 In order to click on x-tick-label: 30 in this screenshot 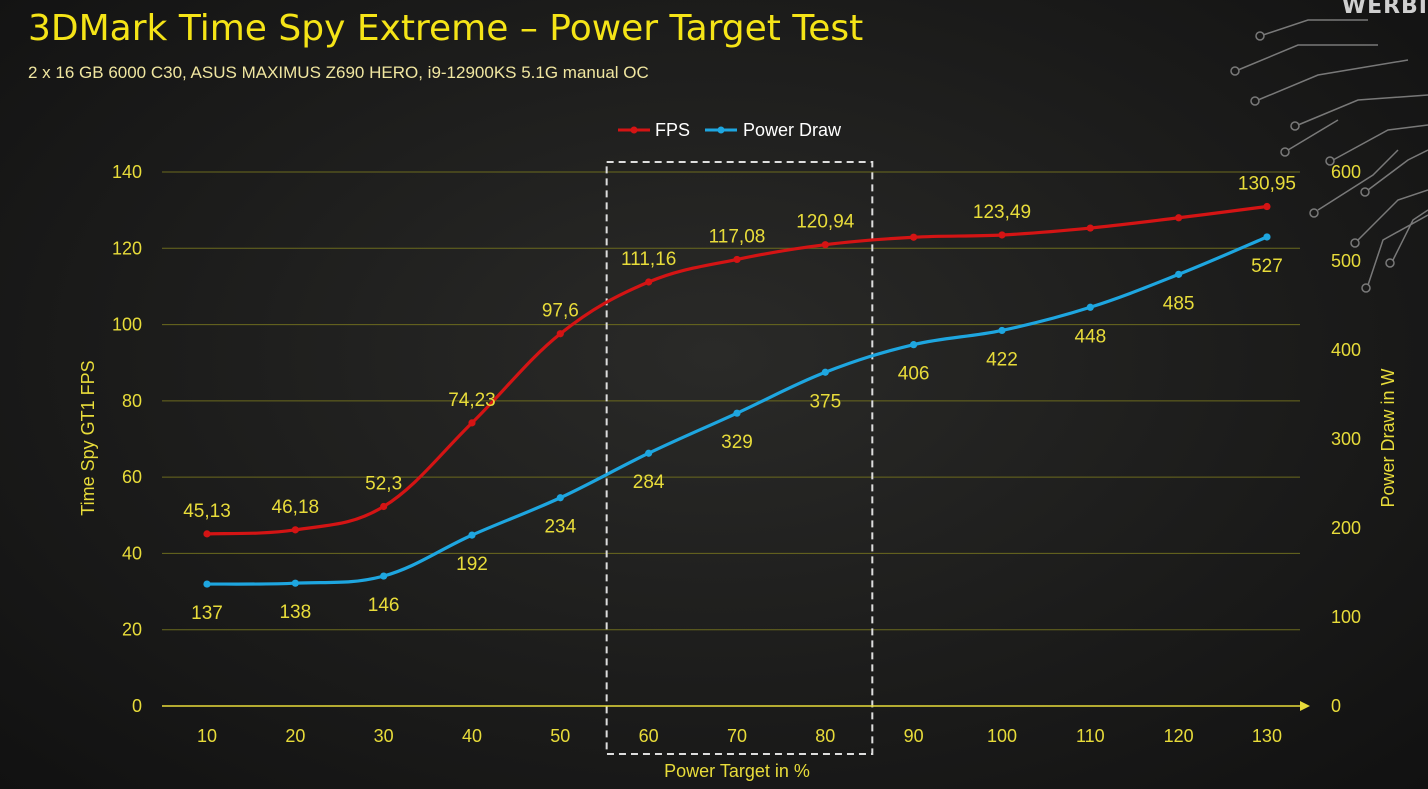, I will do `click(384, 736)`.